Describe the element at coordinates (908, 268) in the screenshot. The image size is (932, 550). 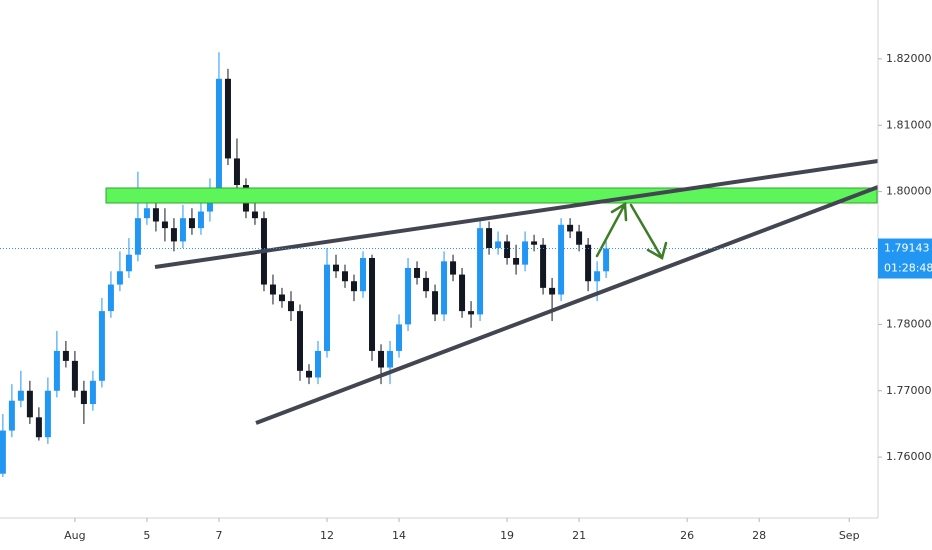
I see `countdown-label: 01:28:48` at that location.